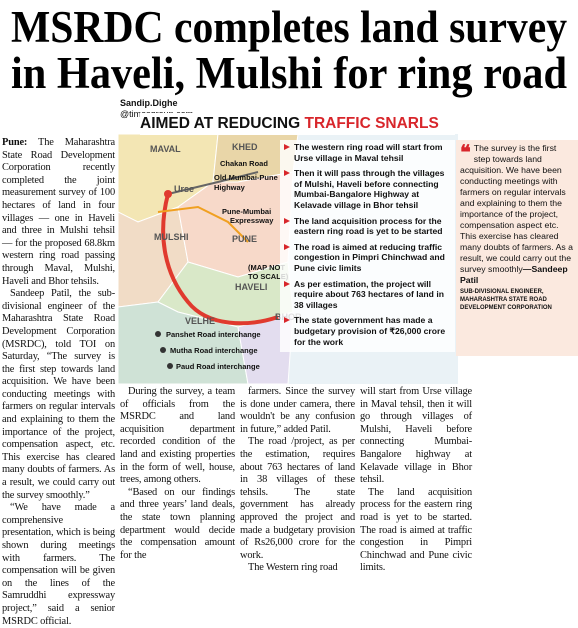  I want to click on paragraph: The Western ring road, so click(297, 568).